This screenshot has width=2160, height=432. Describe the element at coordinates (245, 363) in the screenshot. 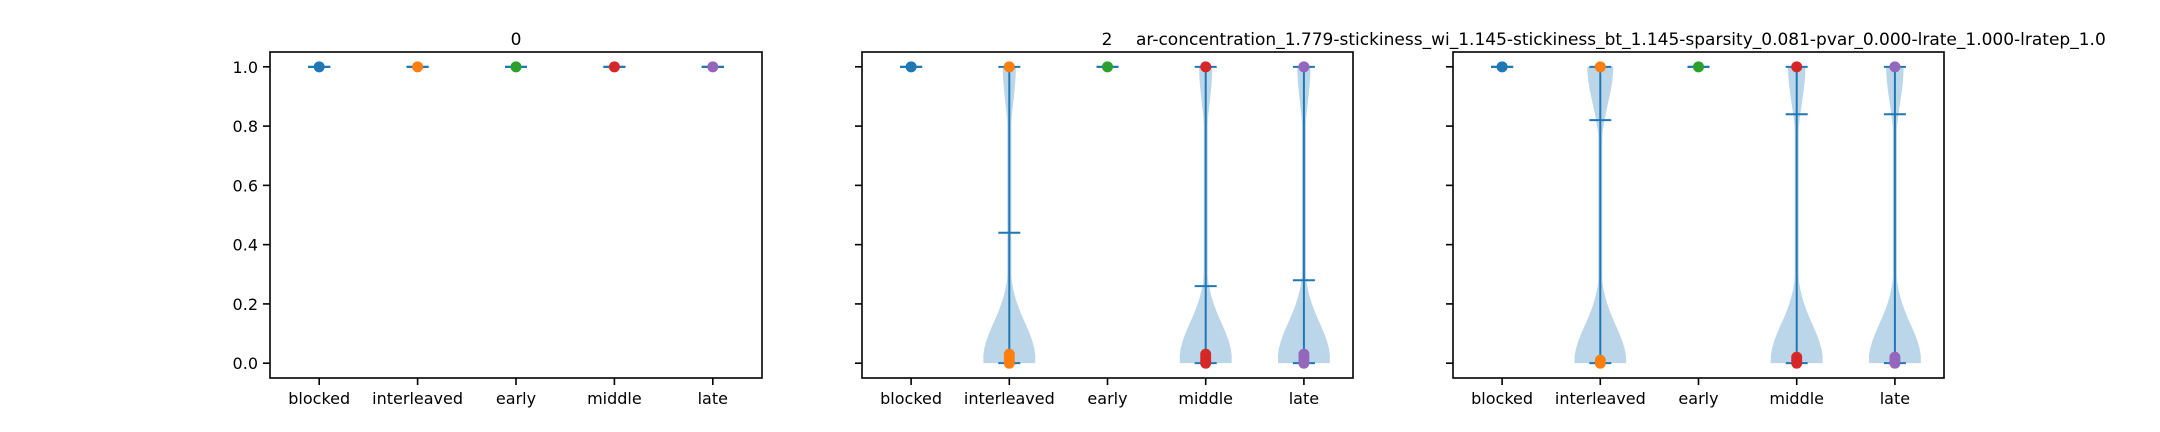

I see `y-tick-label: 0.0` at that location.